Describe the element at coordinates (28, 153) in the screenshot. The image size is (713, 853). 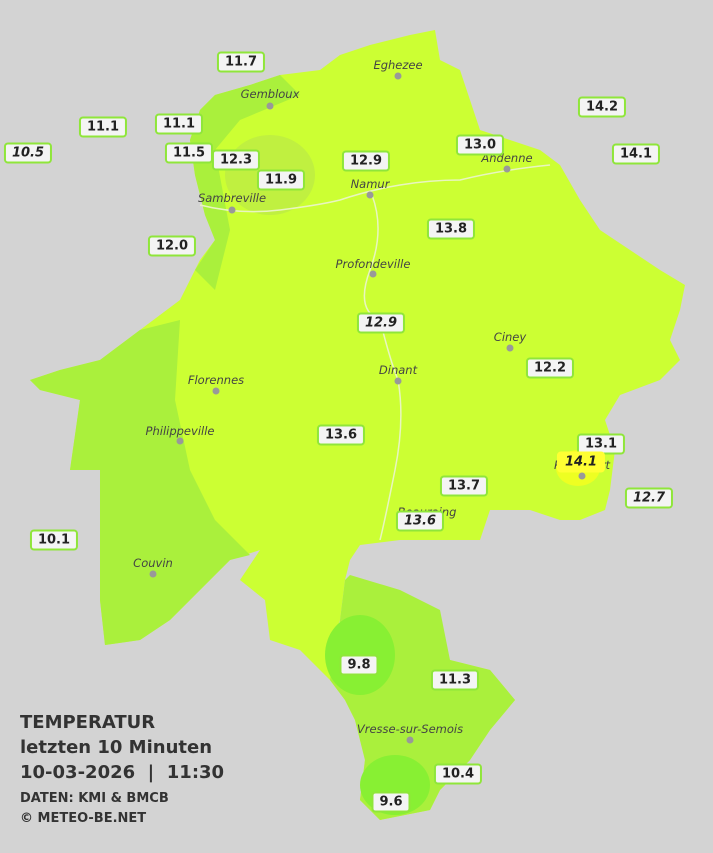
I see `station-label: 10.5` at that location.